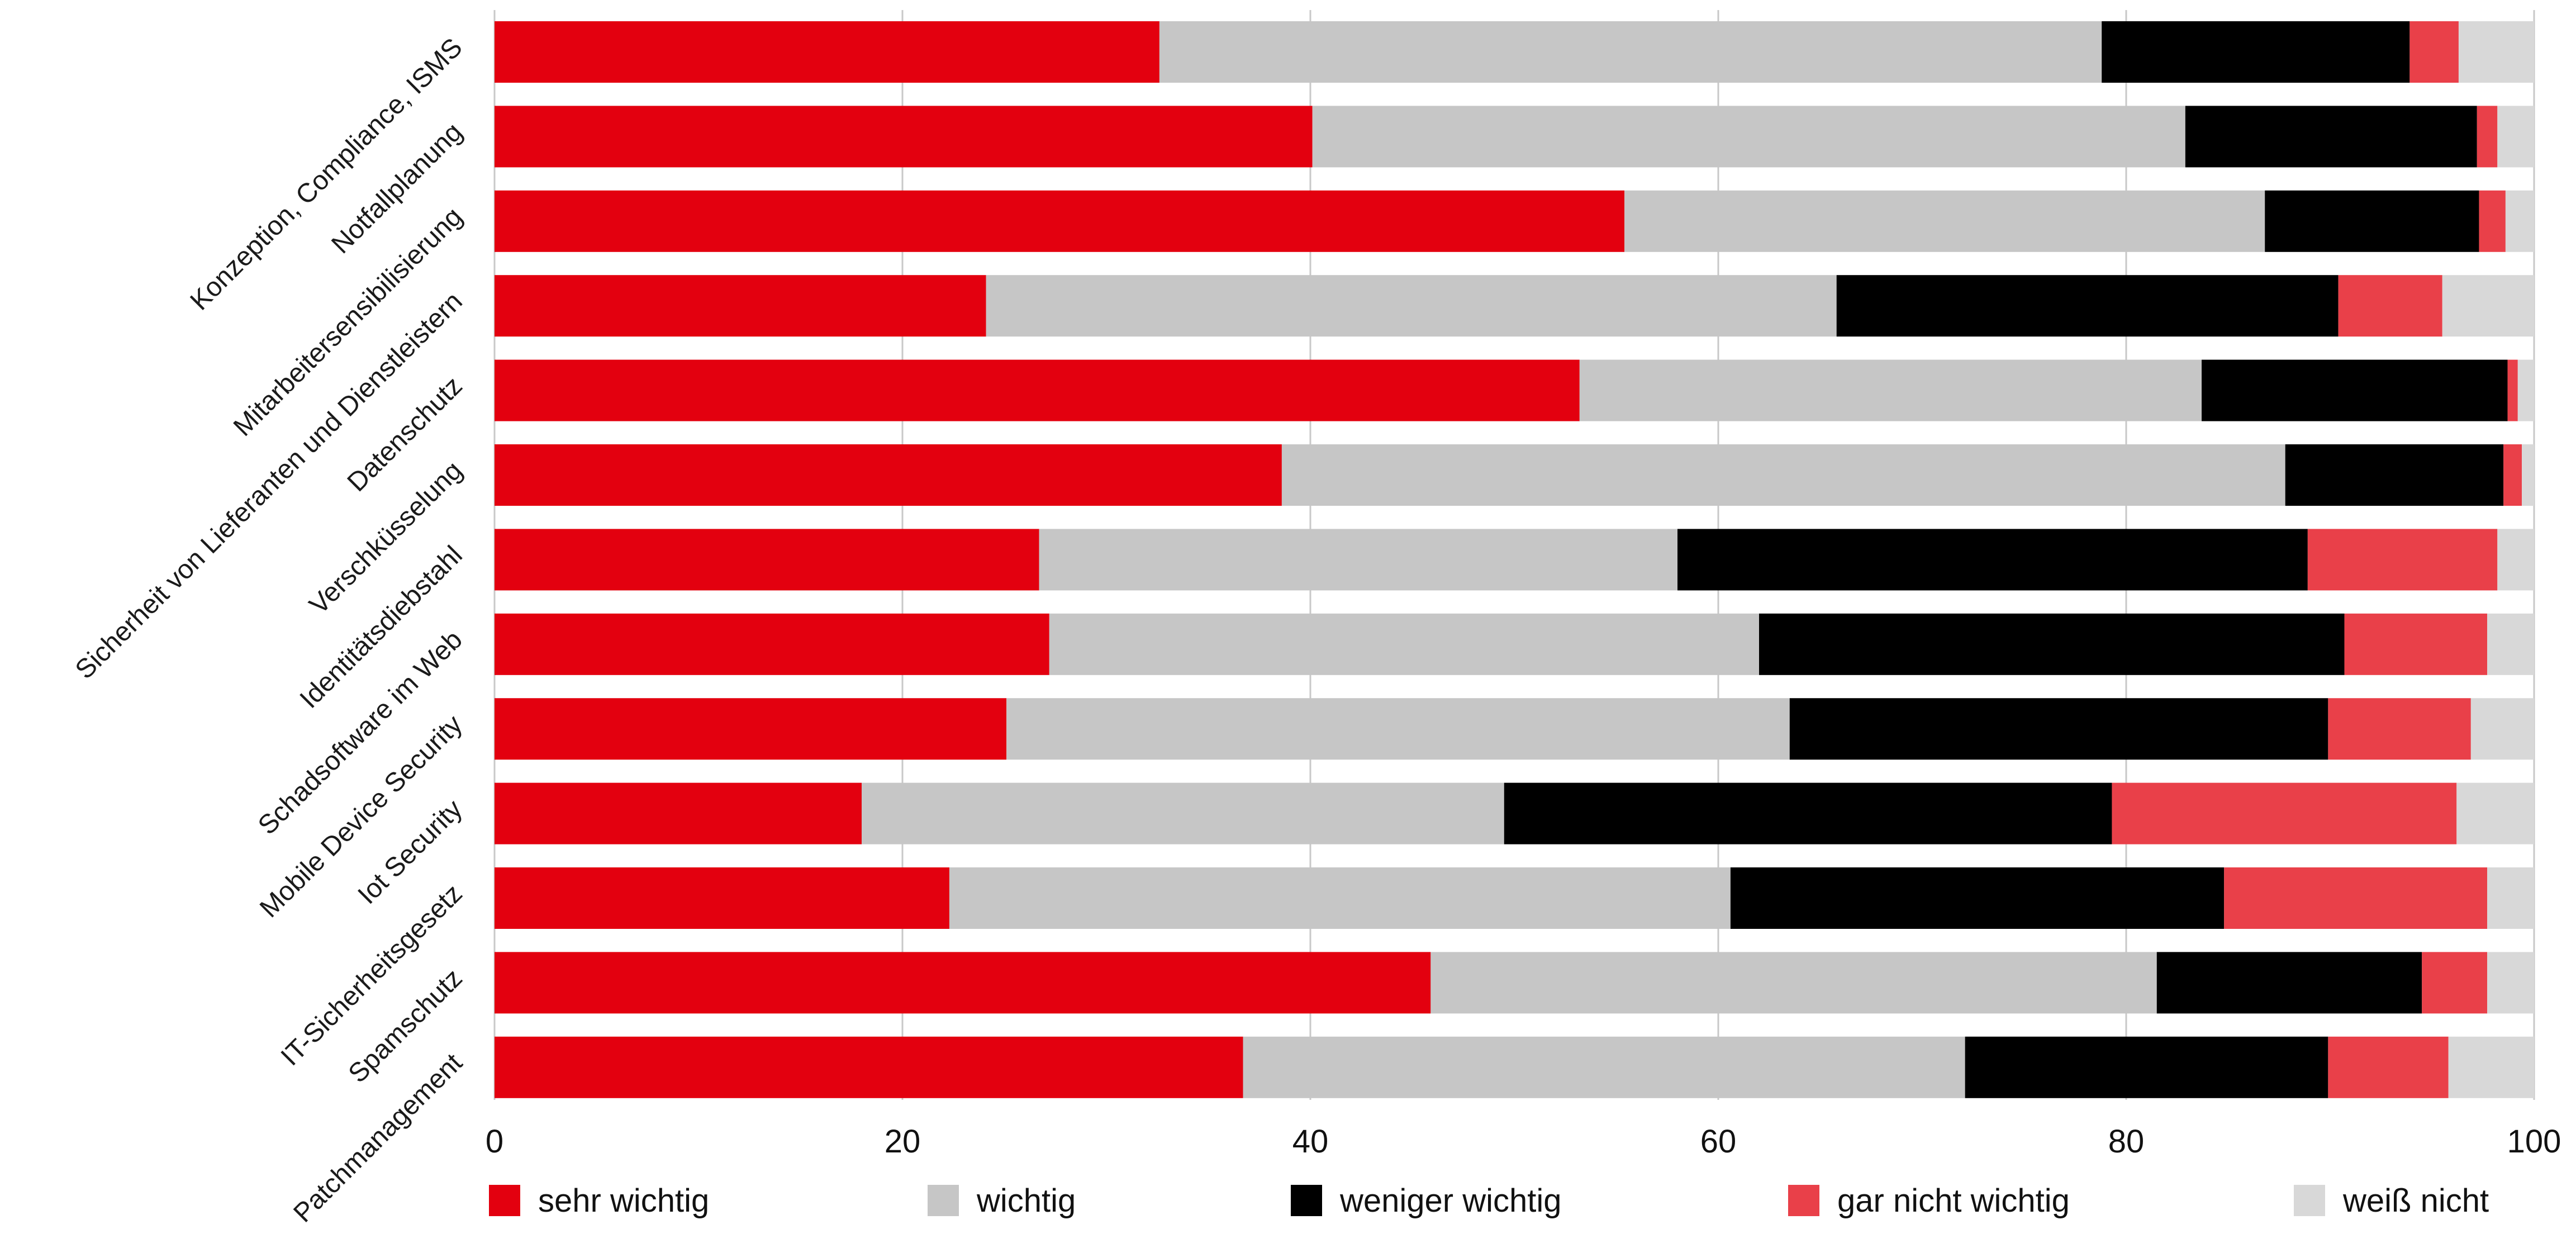 The image size is (2576, 1248). What do you see at coordinates (1450, 1201) in the screenshot?
I see `legend-label: weniger wichtig` at bounding box center [1450, 1201].